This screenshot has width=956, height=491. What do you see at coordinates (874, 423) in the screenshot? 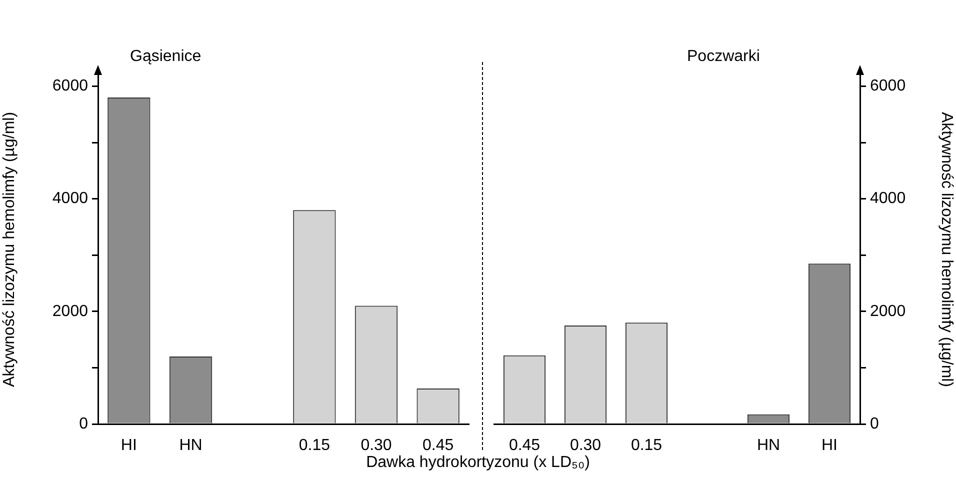
I see `y2-tick-label: 0` at bounding box center [874, 423].